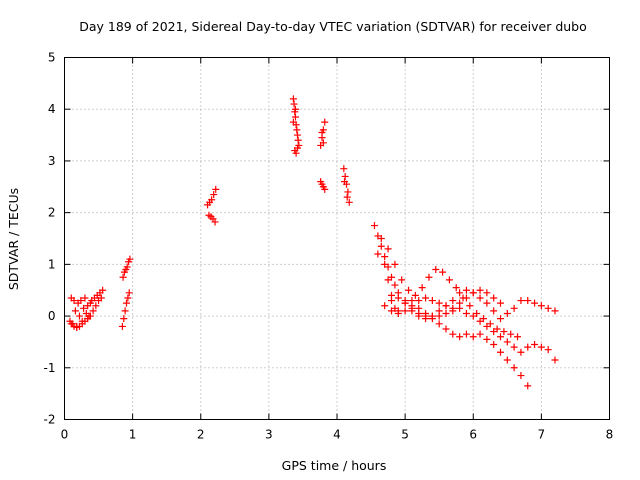  Describe the element at coordinates (337, 435) in the screenshot. I see `x-tick-label: 4` at that location.